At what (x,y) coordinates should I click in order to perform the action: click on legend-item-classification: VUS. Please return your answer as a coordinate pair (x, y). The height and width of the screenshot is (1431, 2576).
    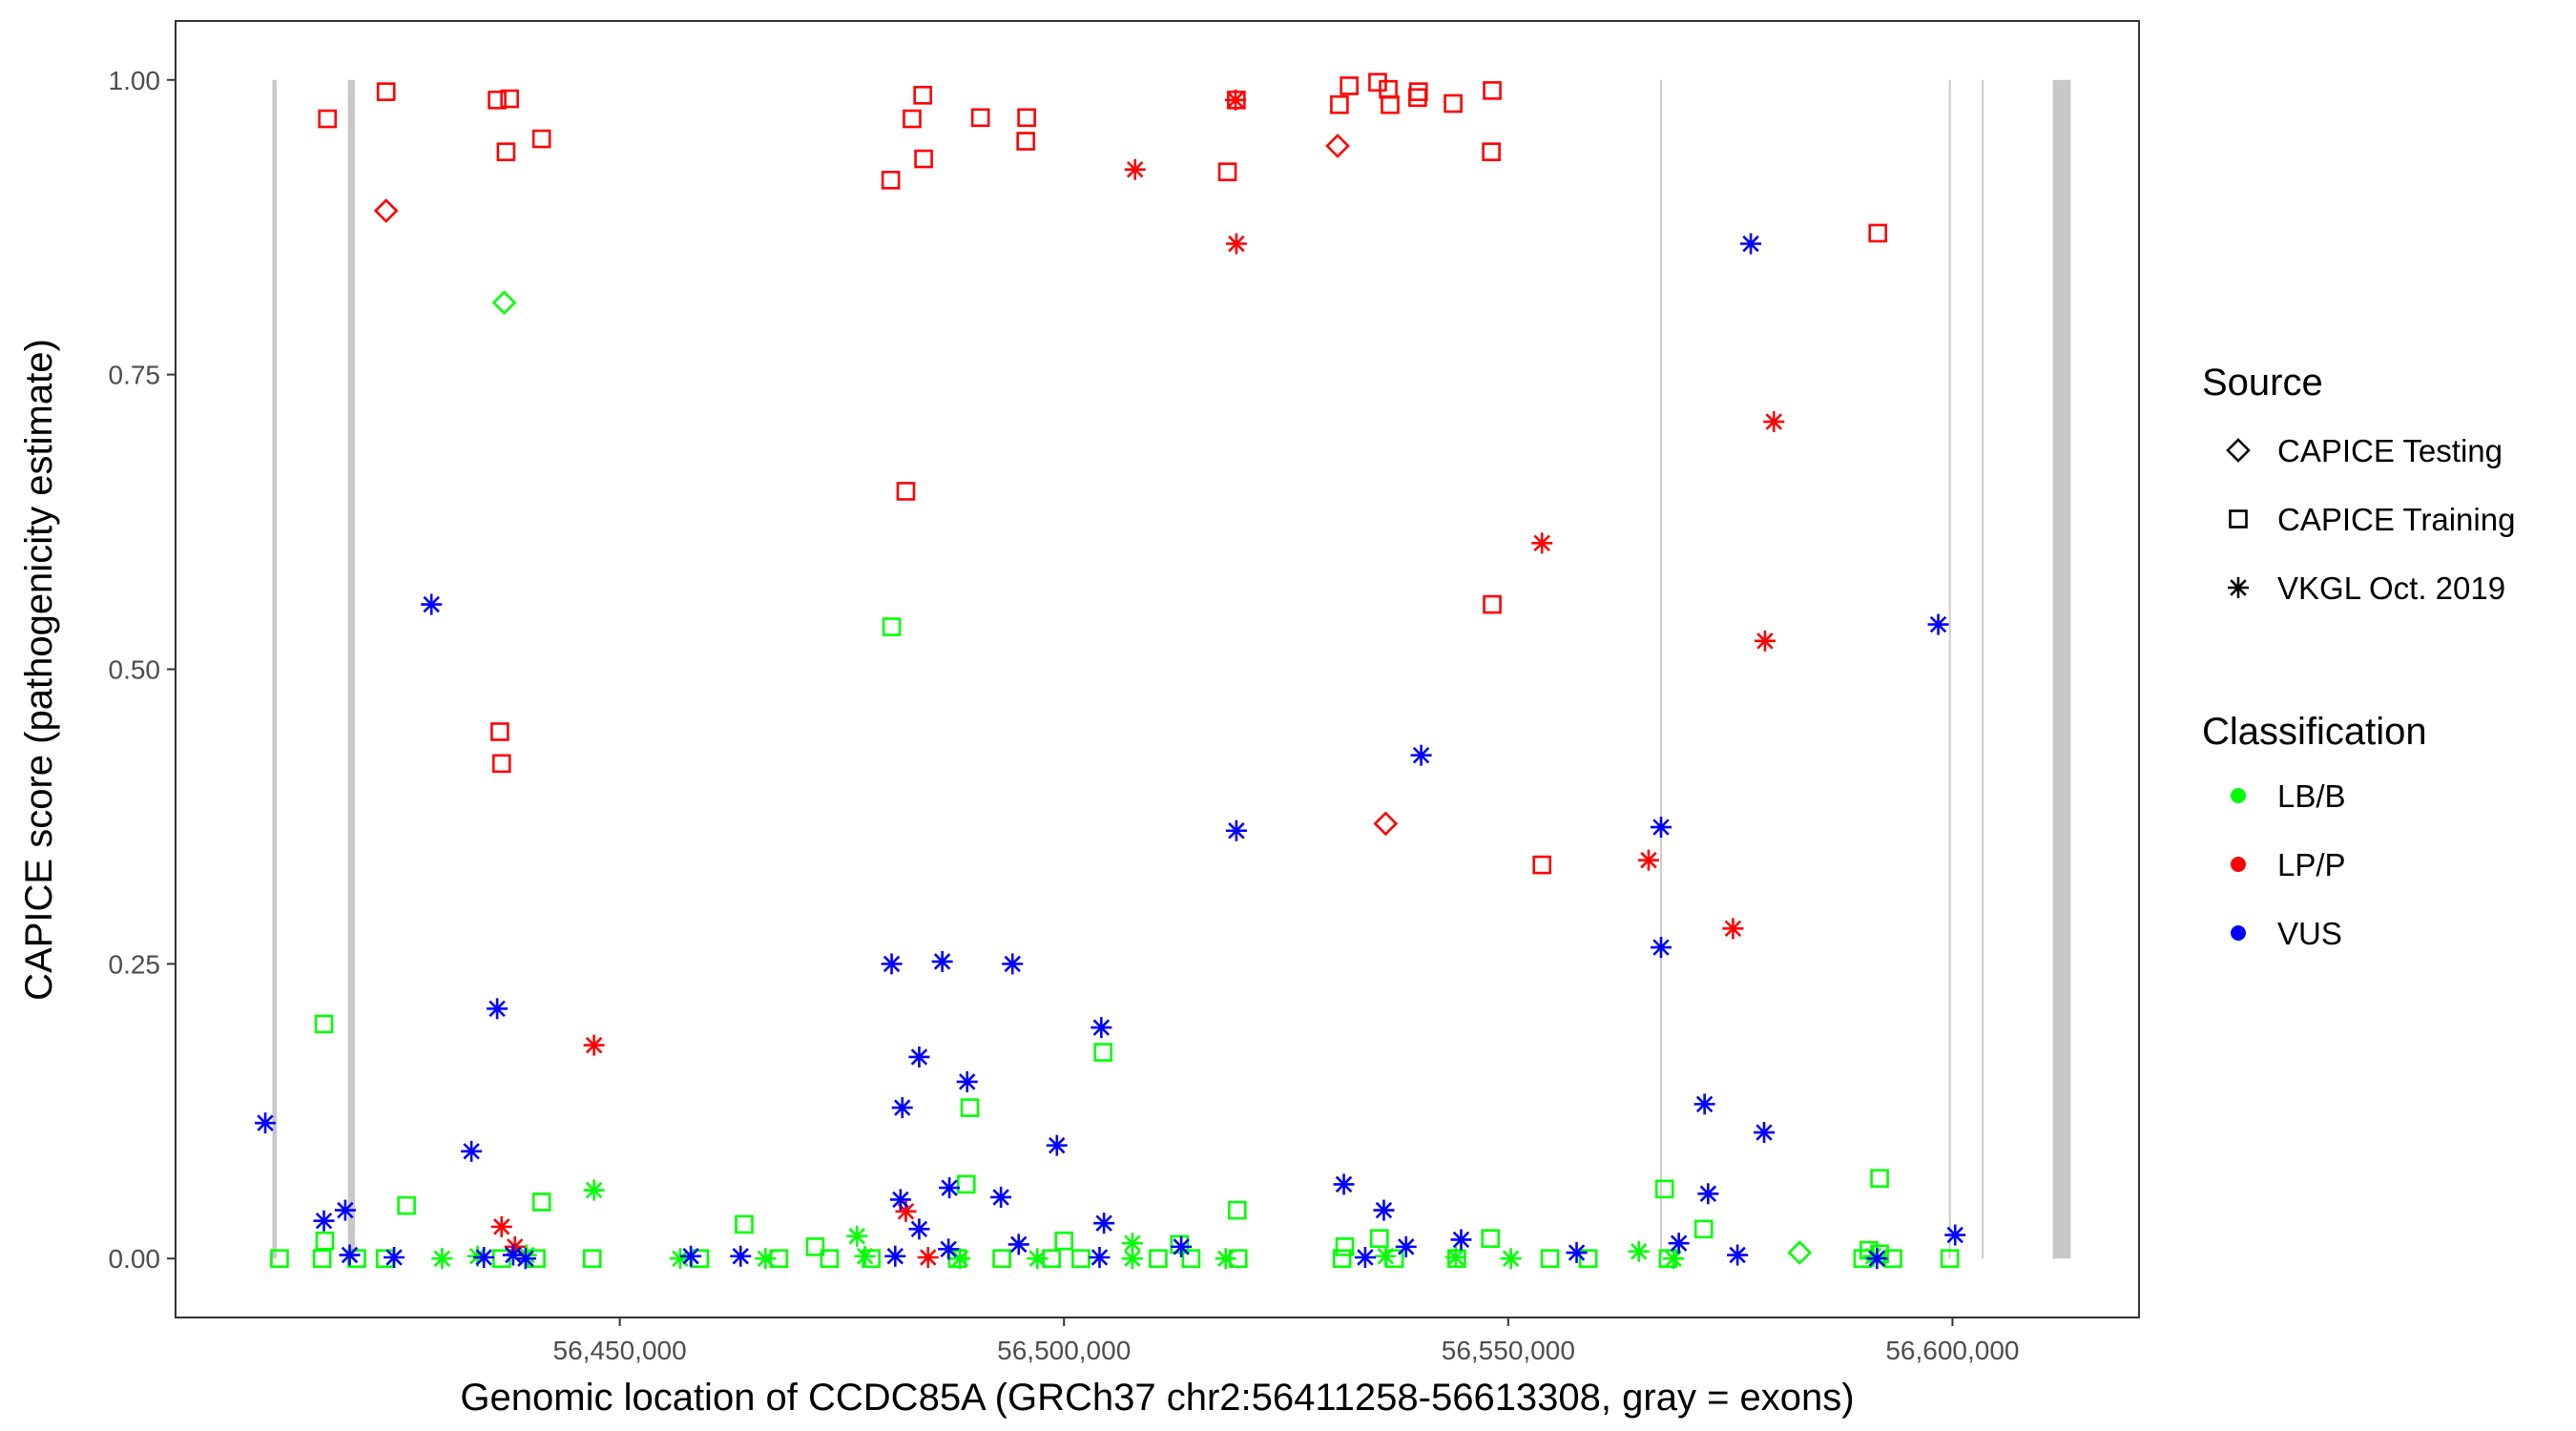
    Looking at the image, I should click on (2286, 933).